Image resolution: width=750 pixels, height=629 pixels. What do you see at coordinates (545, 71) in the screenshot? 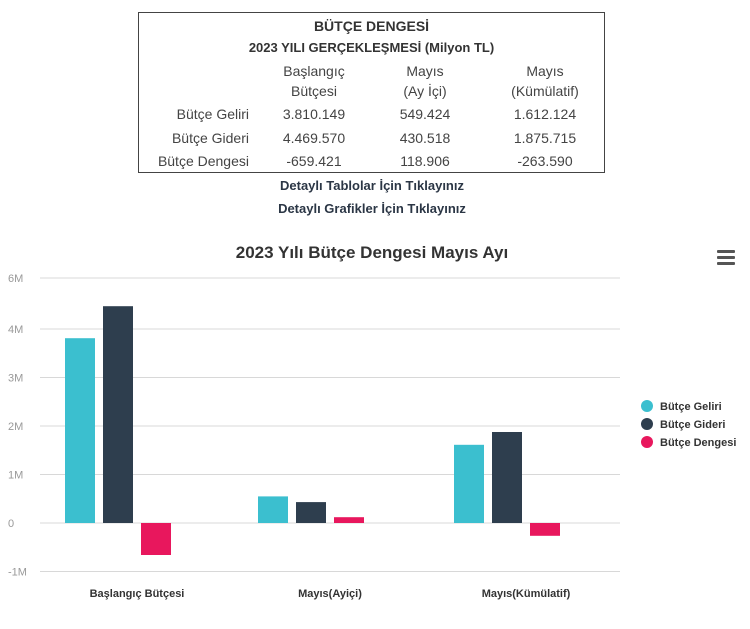
I see `column-header-cumulative-line1: Mayıs` at bounding box center [545, 71].